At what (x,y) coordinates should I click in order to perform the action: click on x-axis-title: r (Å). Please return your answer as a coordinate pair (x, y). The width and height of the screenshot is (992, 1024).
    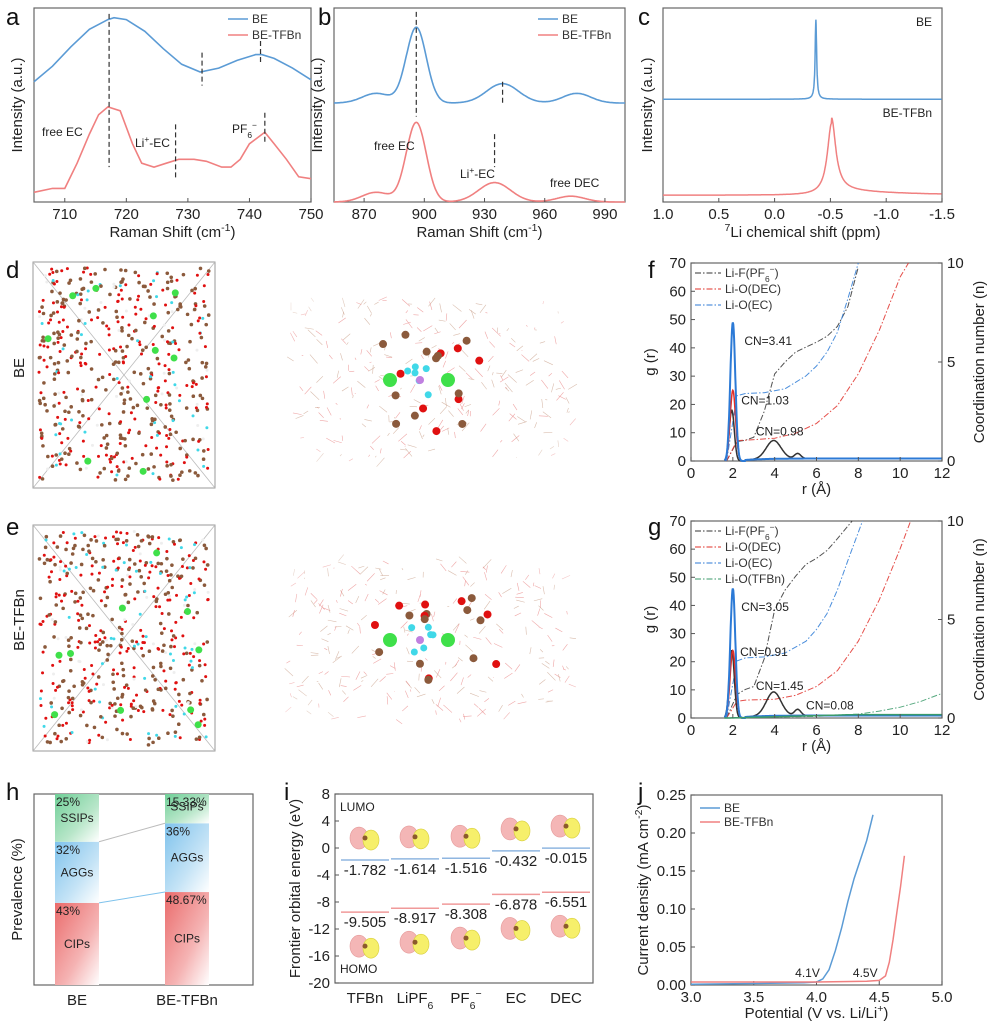
    Looking at the image, I should click on (816, 489).